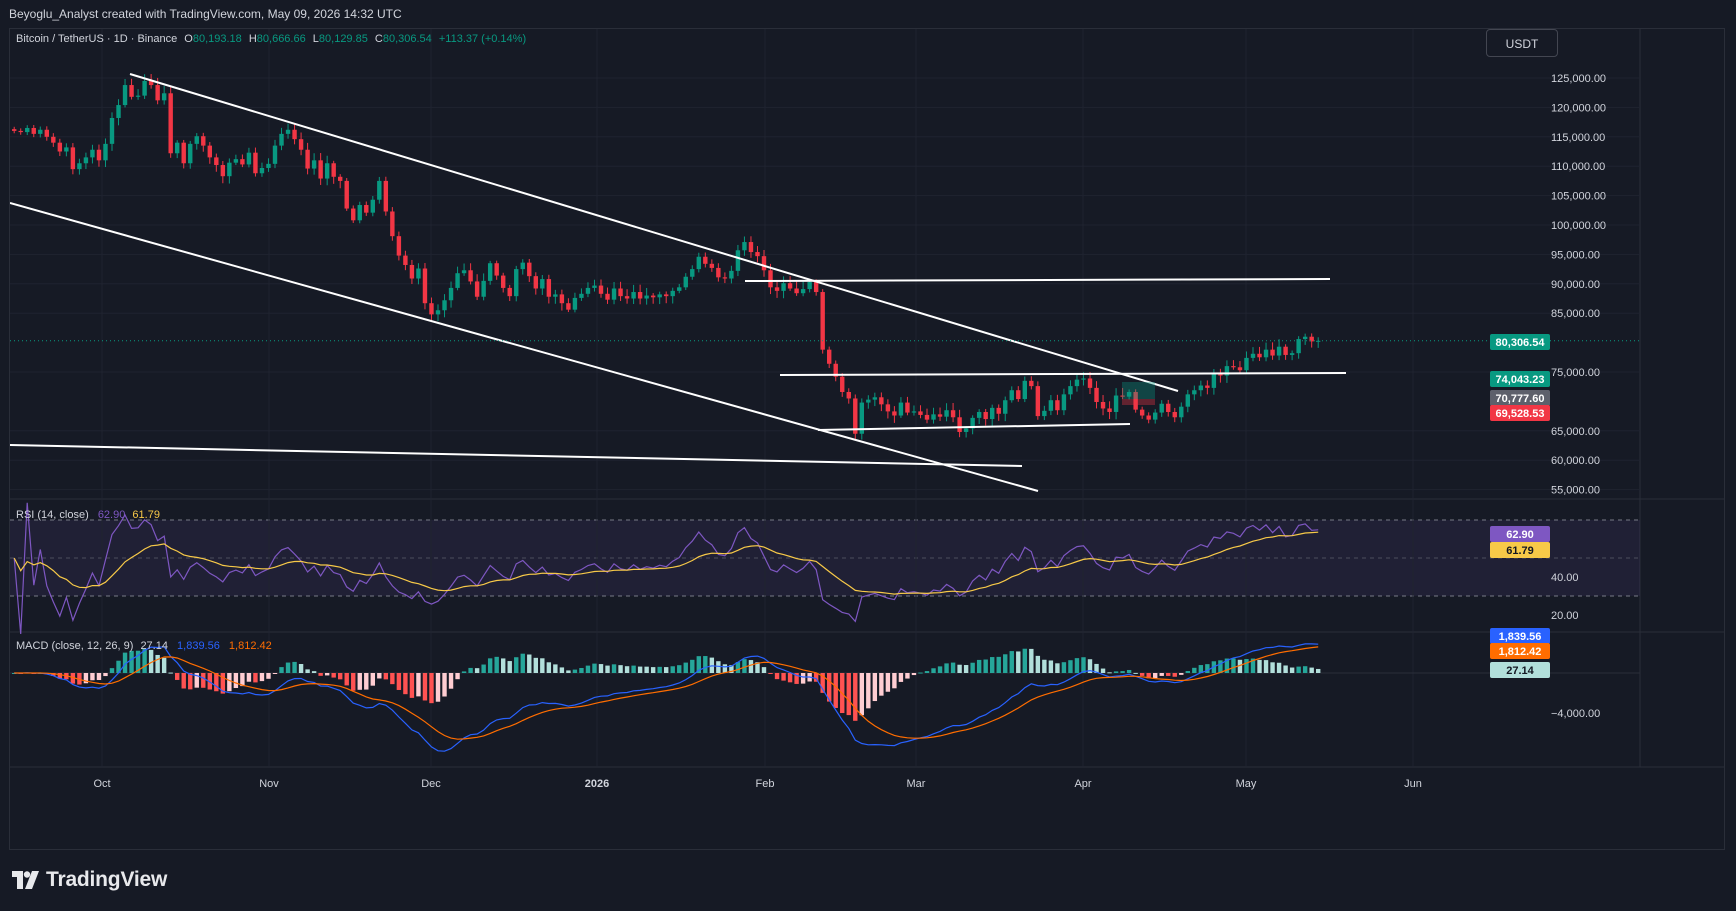 This screenshot has width=1736, height=911. Describe the element at coordinates (88, 515) in the screenshot. I see `rsi-legend: RSI (14, close) 62.90 61.79` at that location.